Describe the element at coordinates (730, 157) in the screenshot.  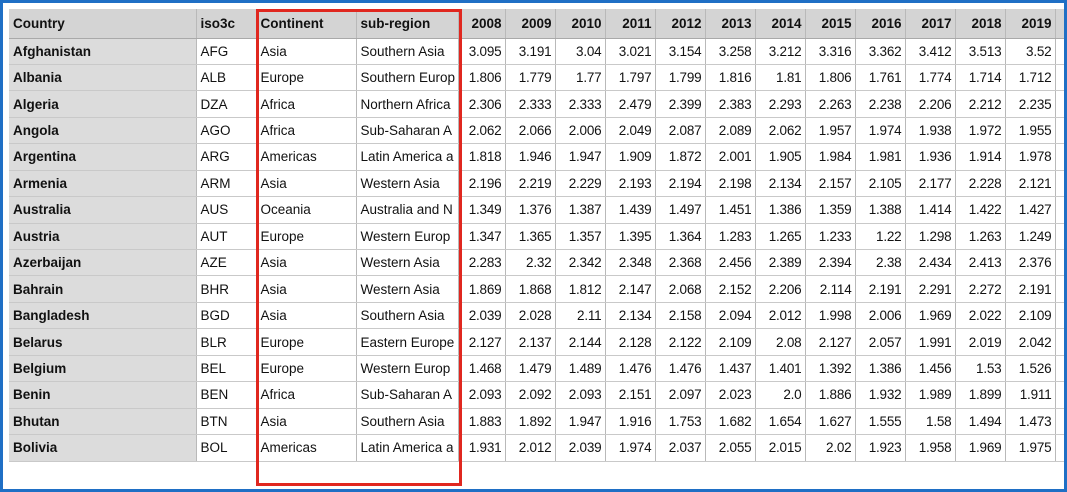
I see `cell-value: 2.001` at that location.